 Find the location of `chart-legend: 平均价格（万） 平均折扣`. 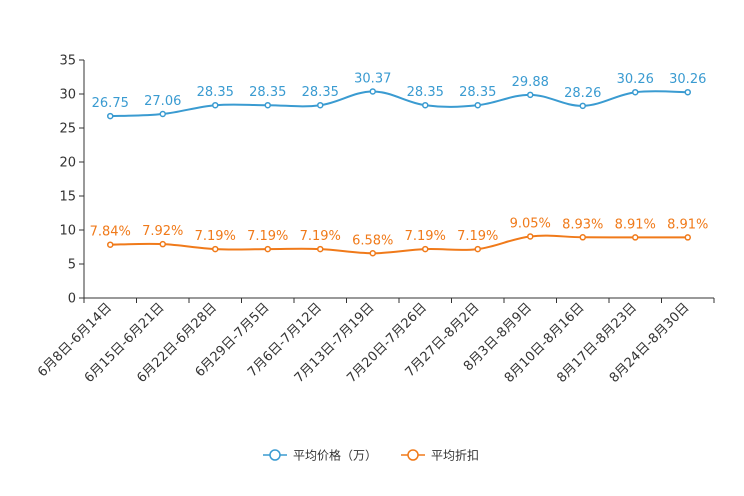

chart-legend: 平均价格（万） 平均折扣 is located at coordinates (371, 455).